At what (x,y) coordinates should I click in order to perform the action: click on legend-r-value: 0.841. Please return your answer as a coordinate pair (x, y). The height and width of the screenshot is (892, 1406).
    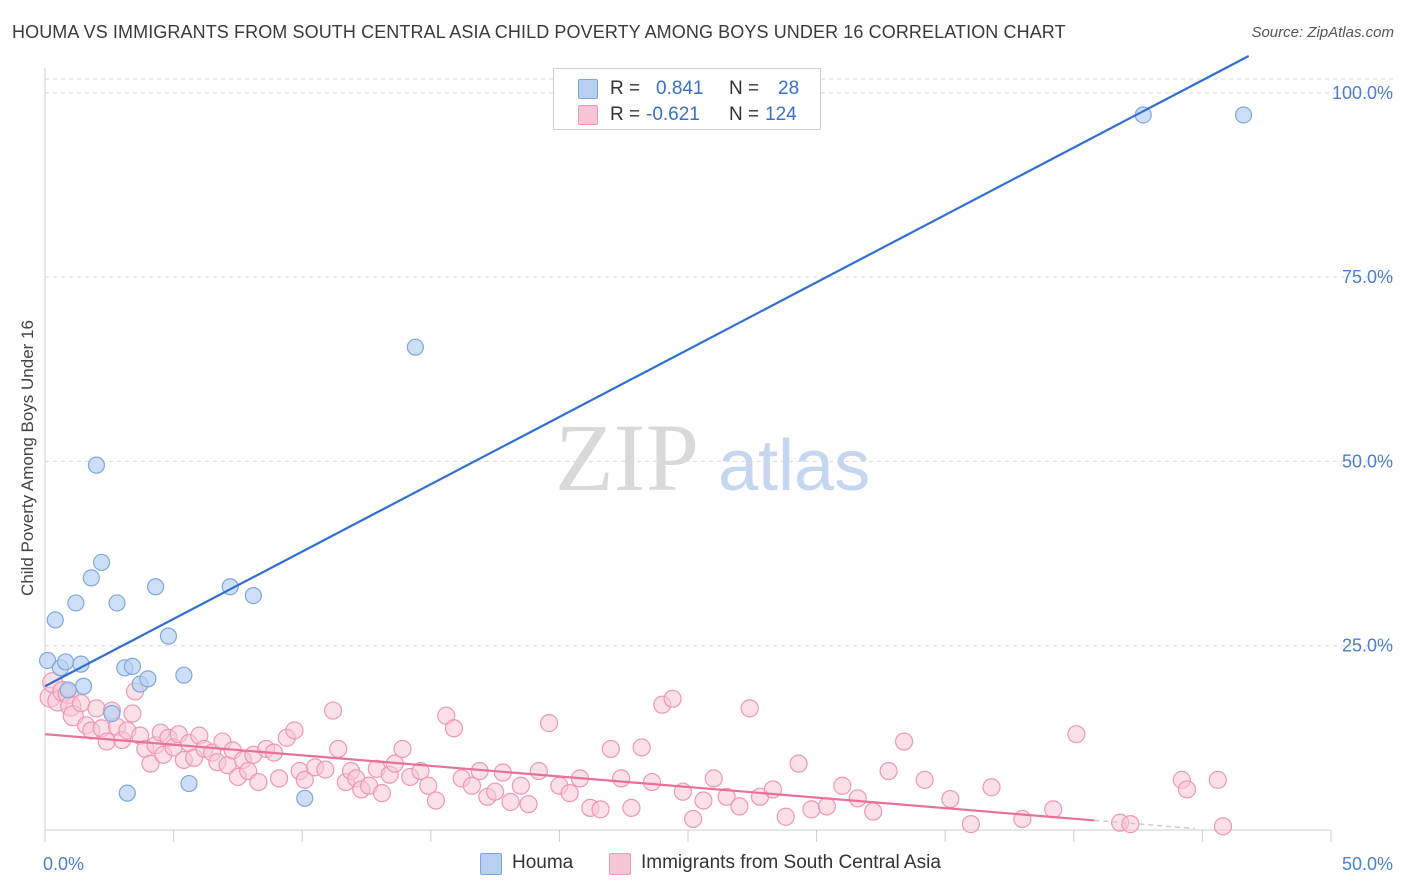
    Looking at the image, I should click on (680, 88).